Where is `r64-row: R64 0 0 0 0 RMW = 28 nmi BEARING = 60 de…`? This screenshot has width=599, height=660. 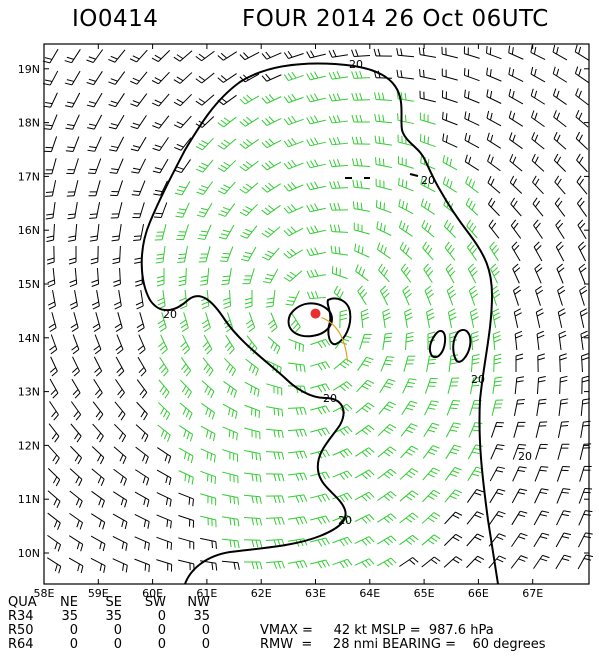 r64-row: R64 0 0 0 0 RMW = 28 nmi BEARING = 60 de… is located at coordinates (277, 645).